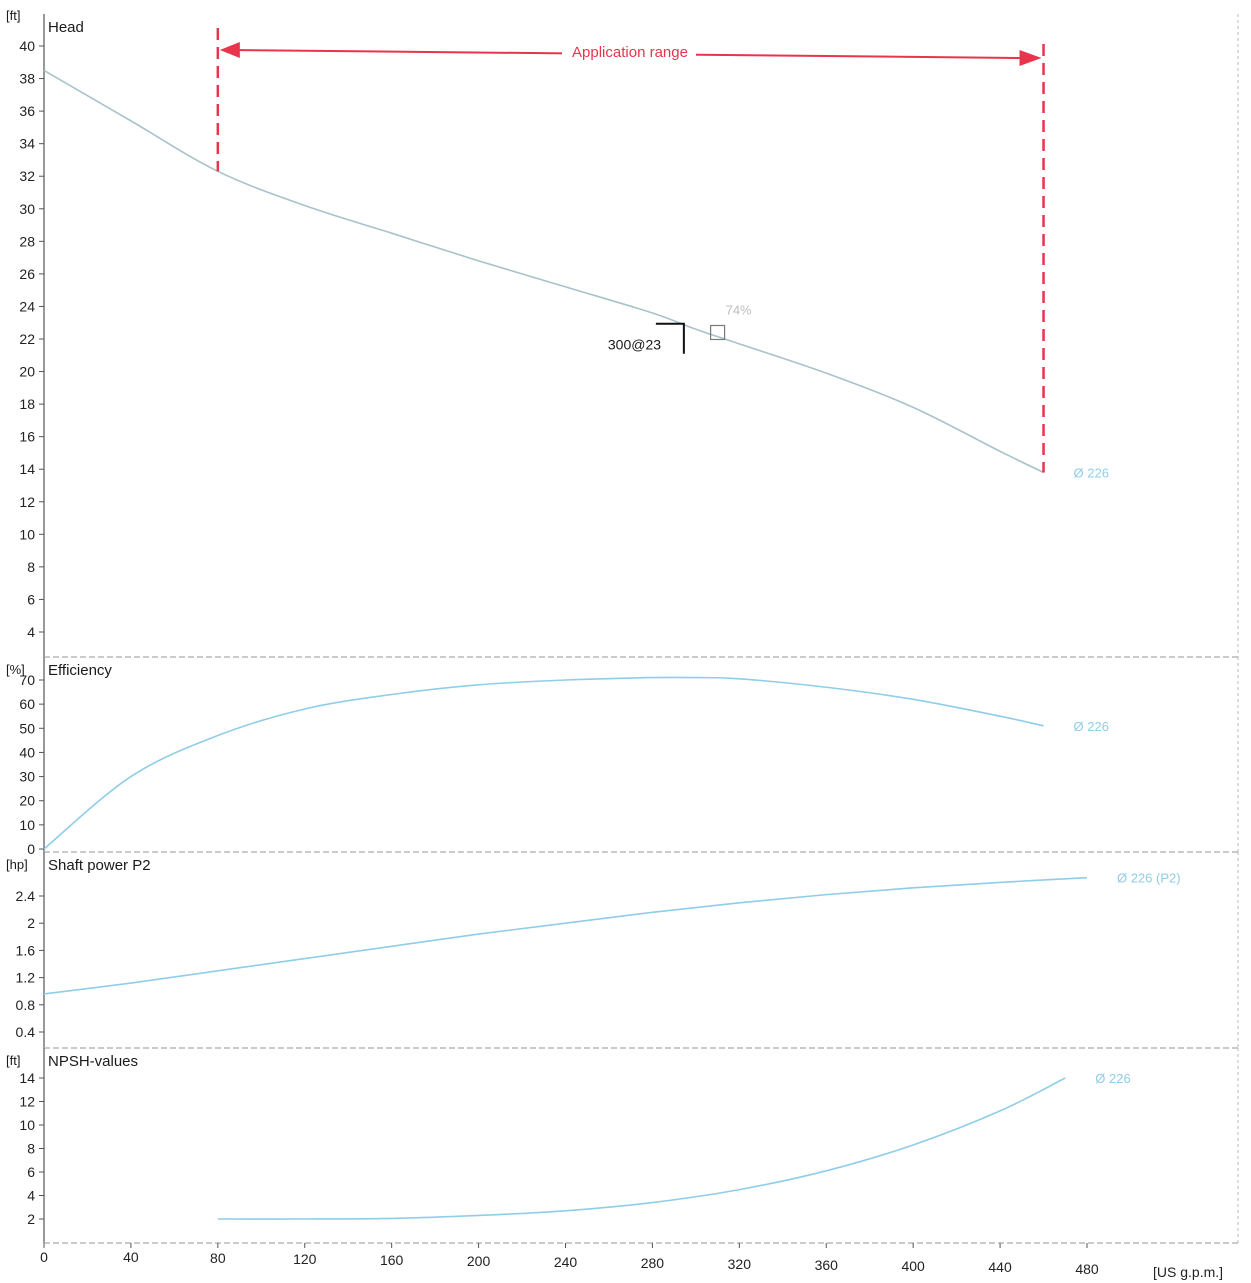 Image resolution: width=1251 pixels, height=1283 pixels. I want to click on y-tick-label: 0, so click(31, 849).